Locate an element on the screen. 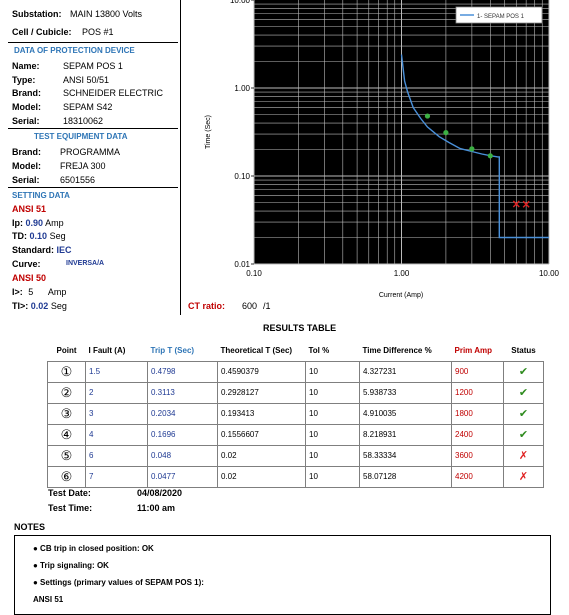 This screenshot has height=615, width=569. row-ifault: 6 is located at coordinates (116, 455).